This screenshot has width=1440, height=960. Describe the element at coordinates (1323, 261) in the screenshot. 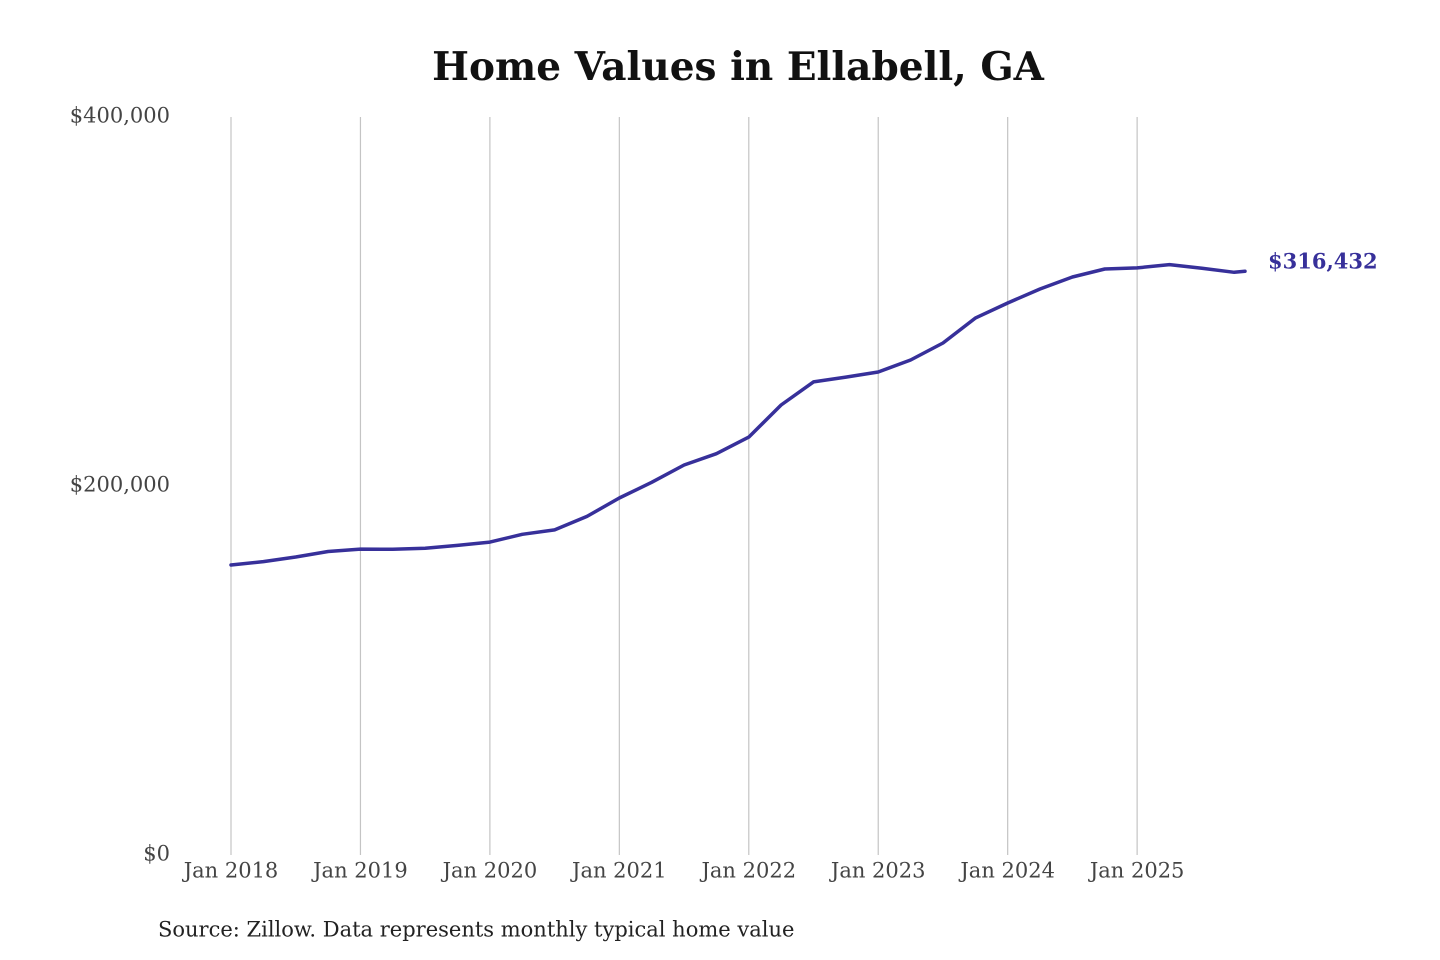

I see `value-label: $316,432` at that location.